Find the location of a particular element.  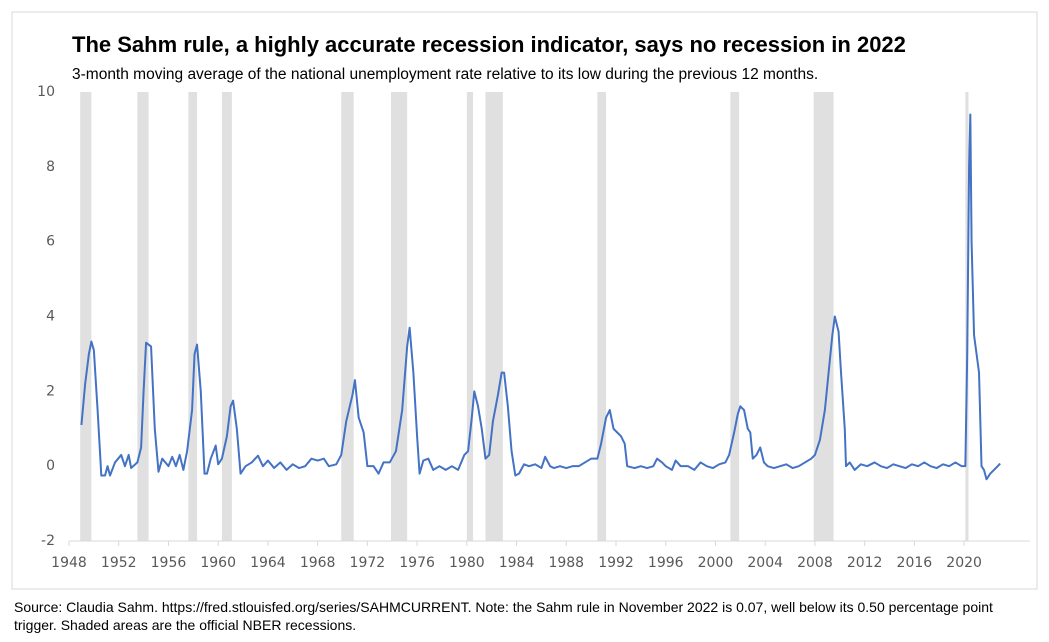

x-tick-label: 1956 is located at coordinates (169, 563).